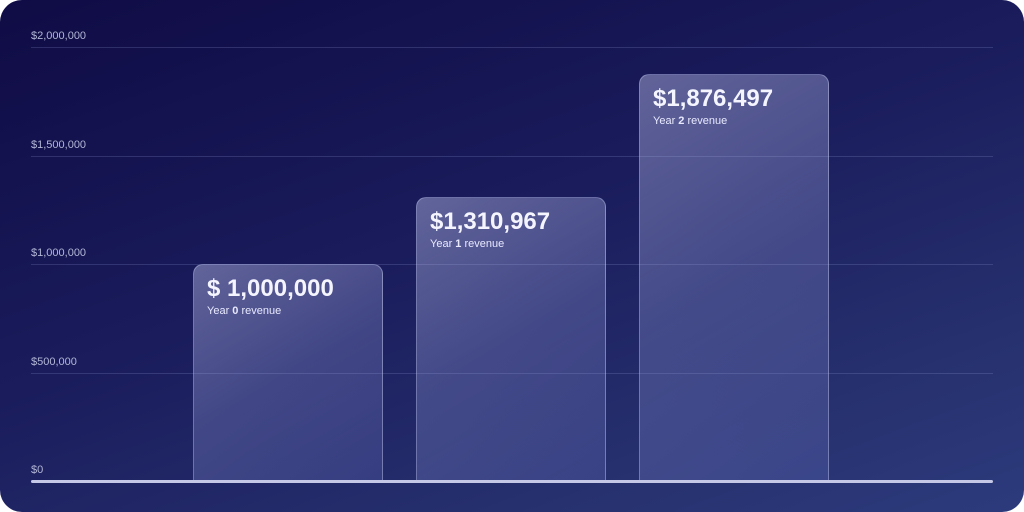 This screenshot has width=1024, height=512. What do you see at coordinates (511, 339) in the screenshot?
I see `bar-year-1: $1,310,967 Year 1 revenue` at bounding box center [511, 339].